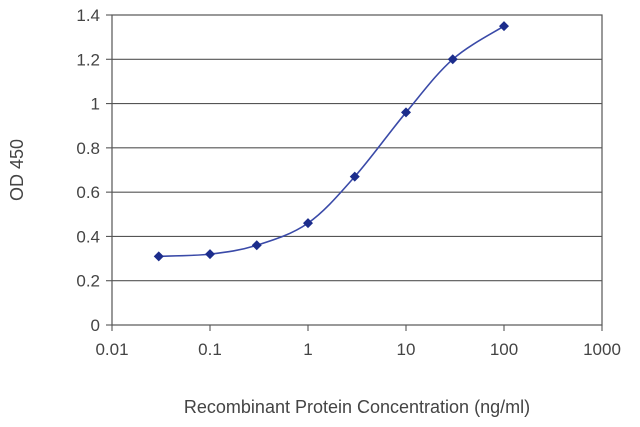 The image size is (640, 427). I want to click on y-tick-label: 0.2, so click(88, 281).